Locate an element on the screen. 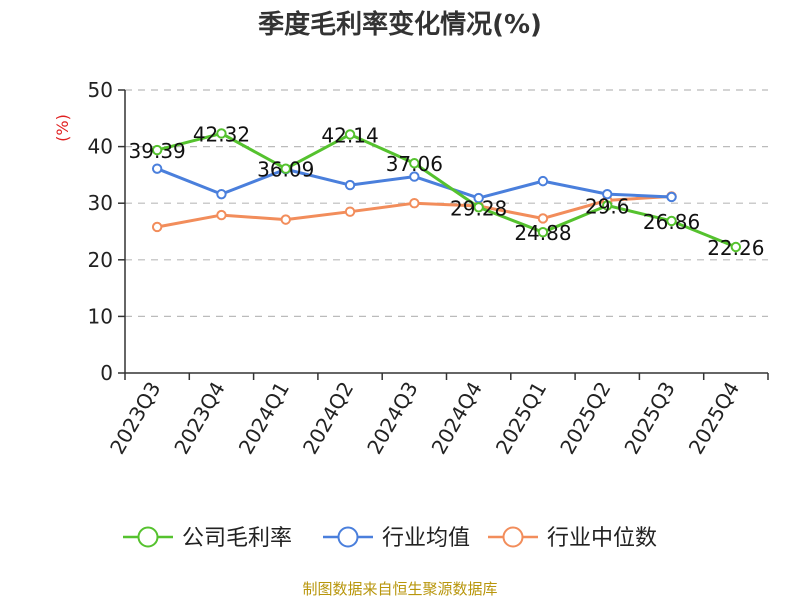  chart-title: 季度毛利率变化情况(%) is located at coordinates (400, 25).